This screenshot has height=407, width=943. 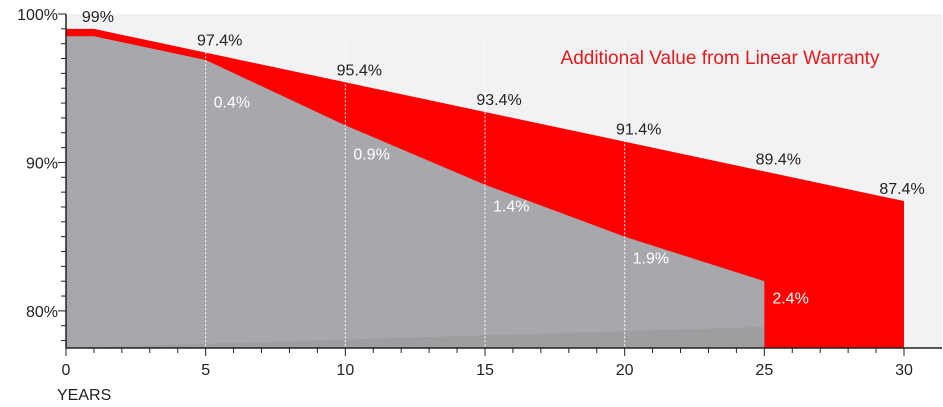 What do you see at coordinates (42, 312) in the screenshot?
I see `y-tick-label: 80%` at bounding box center [42, 312].